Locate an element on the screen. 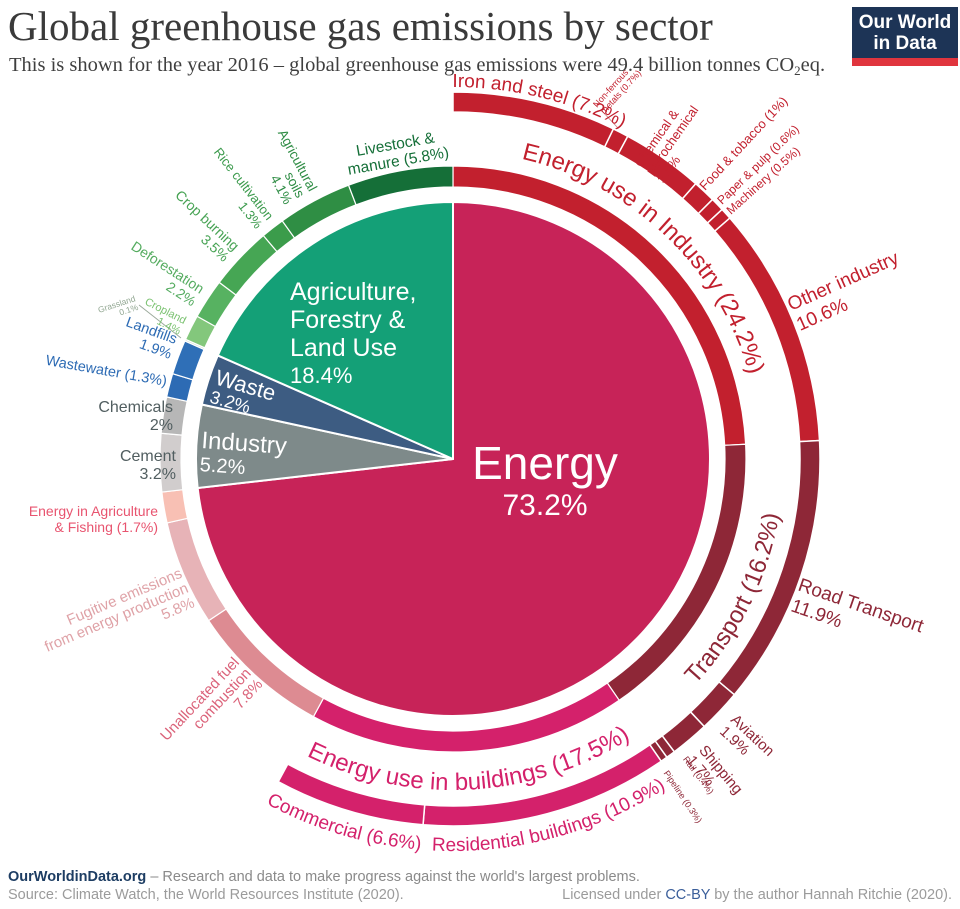  footer-license-post: by the author Hannah Ritchie (2020). is located at coordinates (831, 895).